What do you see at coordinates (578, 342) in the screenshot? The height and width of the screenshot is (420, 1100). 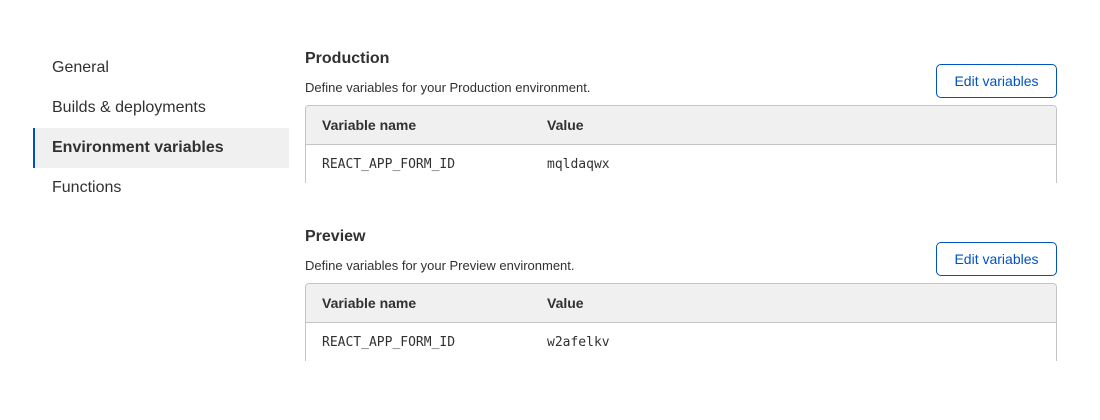 I see `variable-value: w2afelkv` at bounding box center [578, 342].